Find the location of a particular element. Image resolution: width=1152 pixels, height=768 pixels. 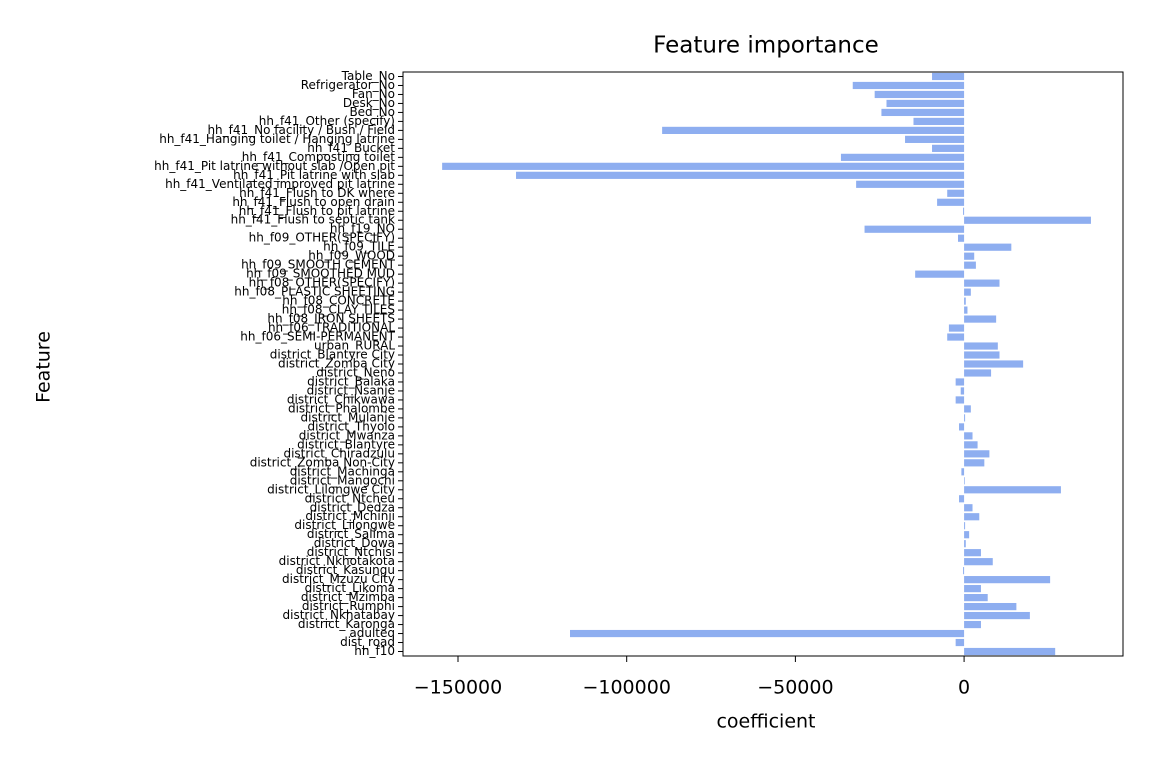

y-tick-label: hh_f10 is located at coordinates (374, 651).